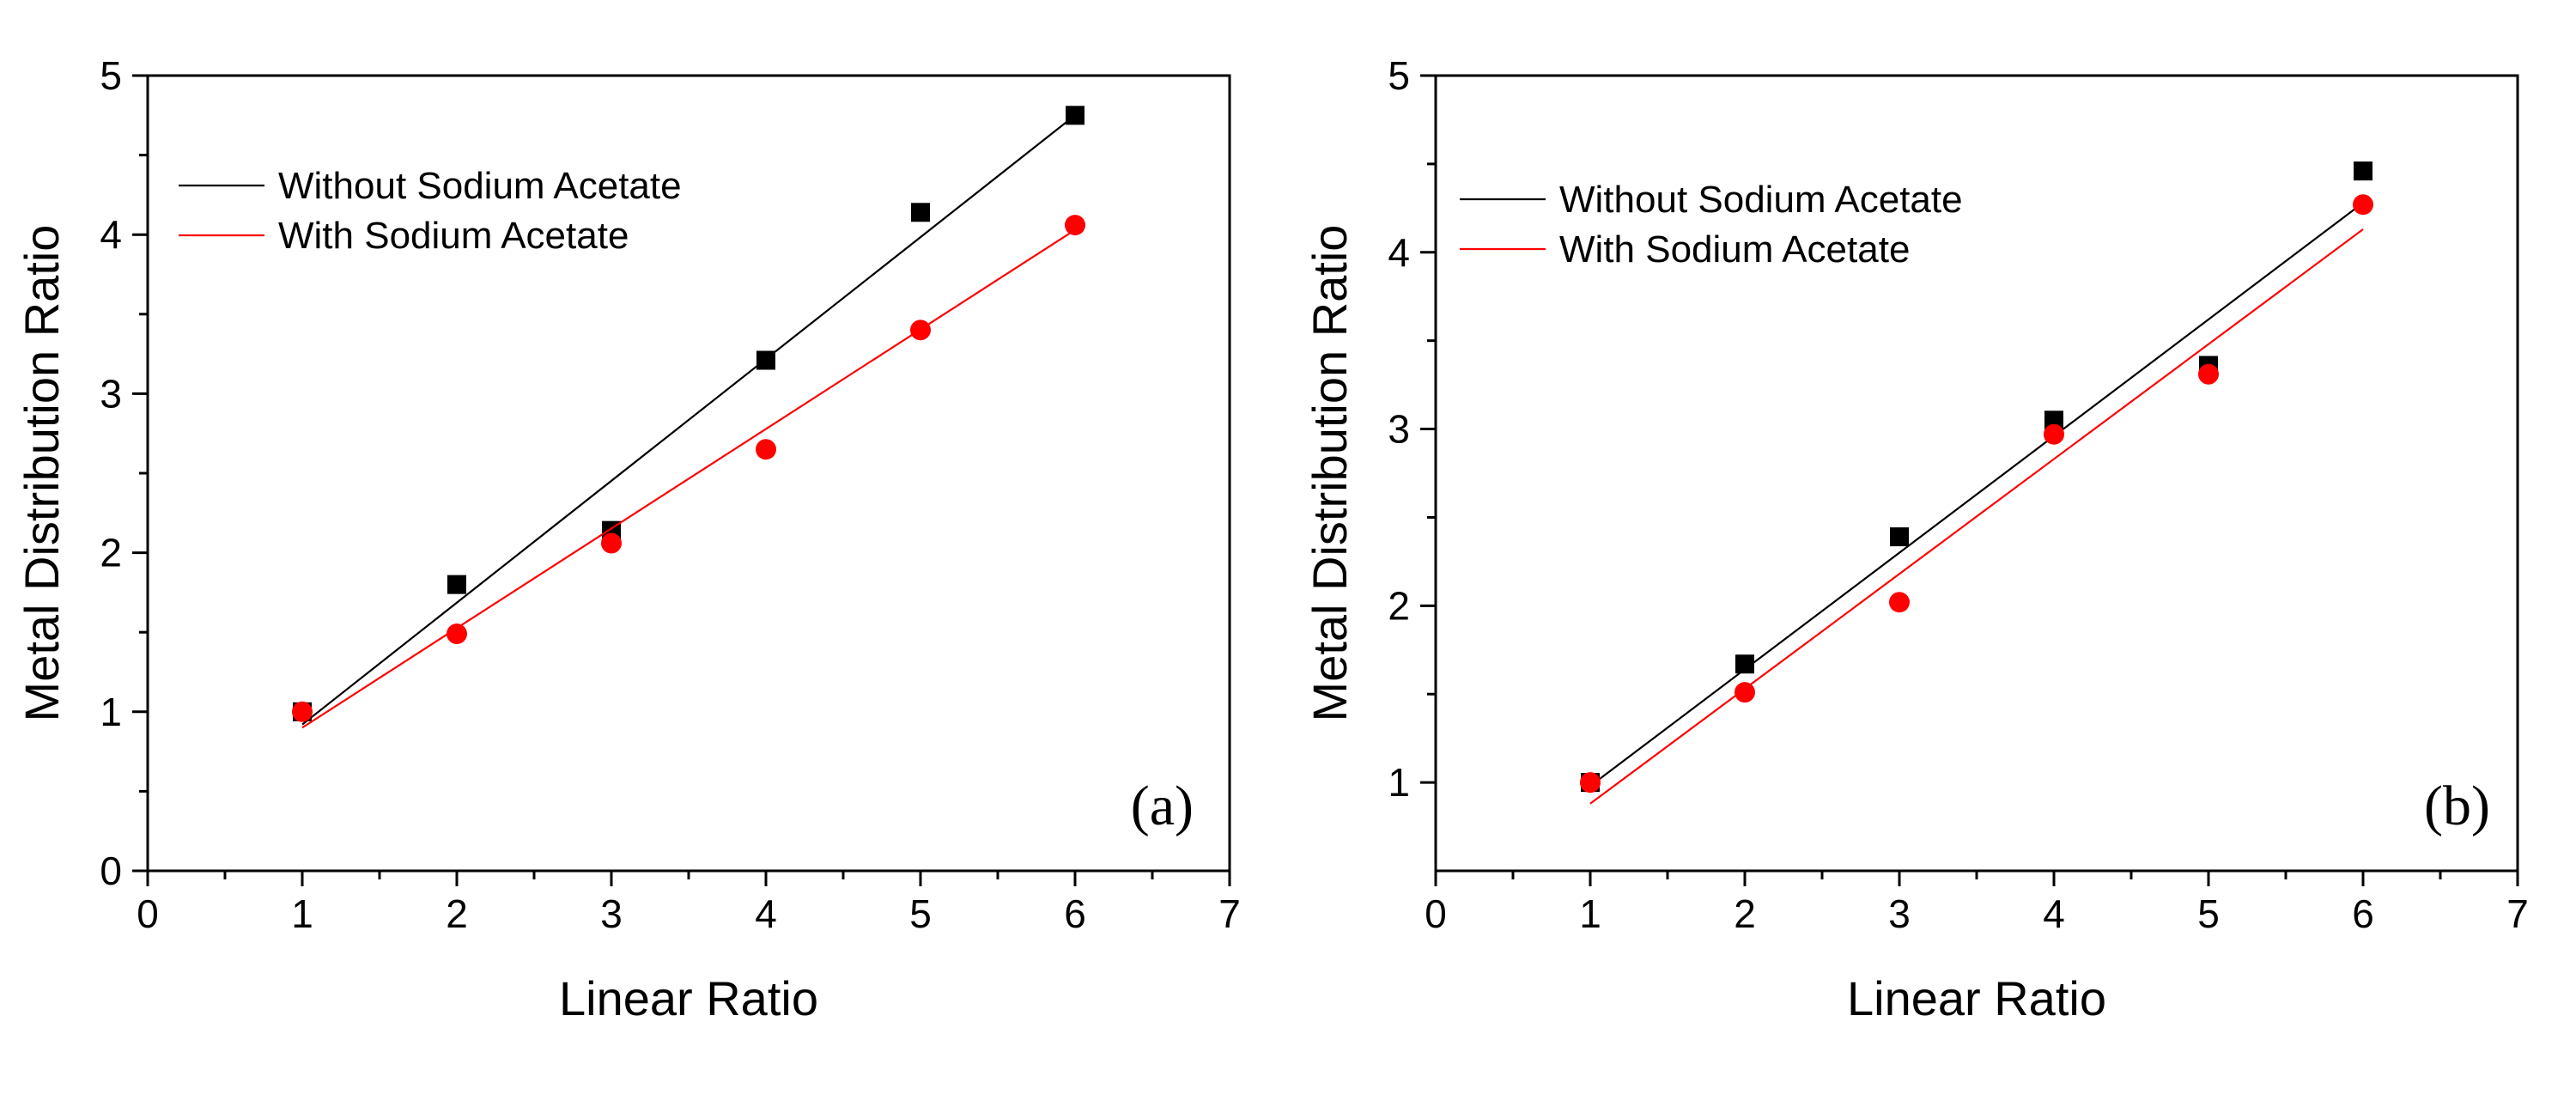 This screenshot has width=2576, height=1107. Describe the element at coordinates (1162, 806) in the screenshot. I see `panel-label: (a)` at that location.